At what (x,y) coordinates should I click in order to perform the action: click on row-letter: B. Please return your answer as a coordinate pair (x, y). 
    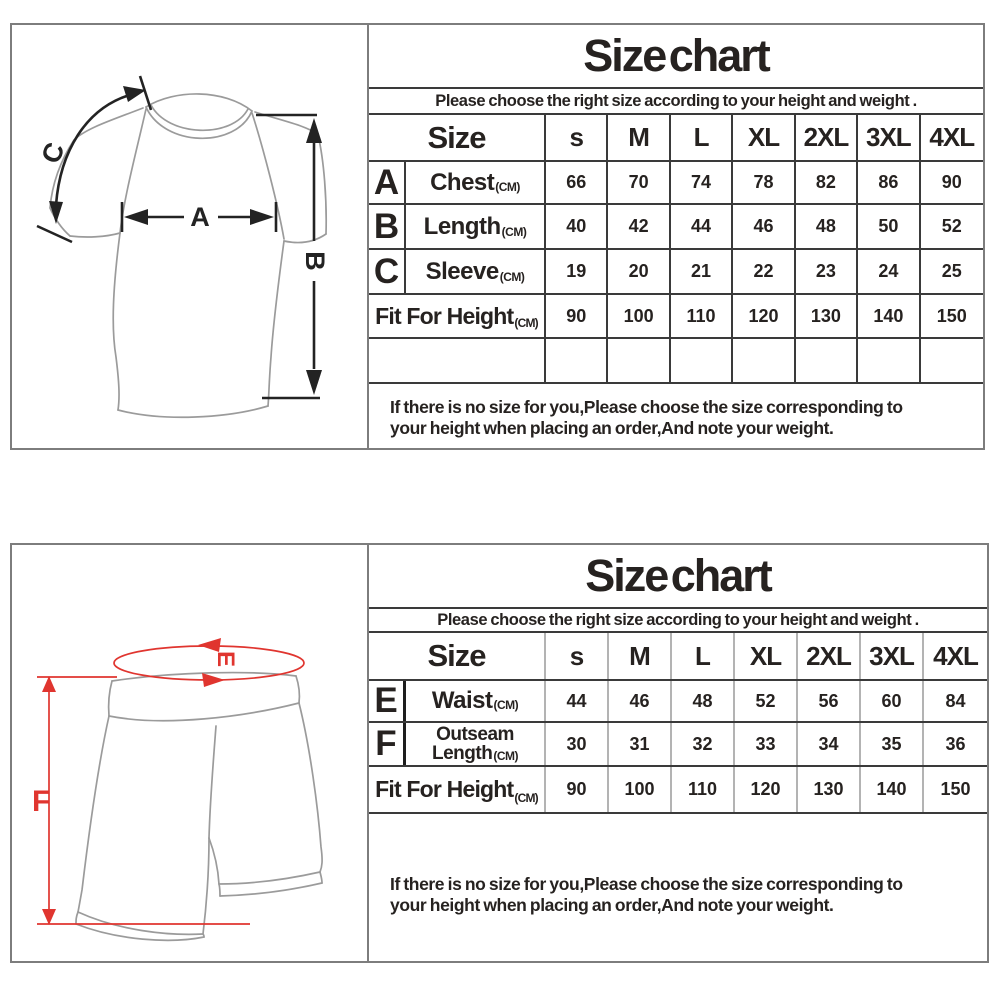
    Looking at the image, I should click on (387, 226).